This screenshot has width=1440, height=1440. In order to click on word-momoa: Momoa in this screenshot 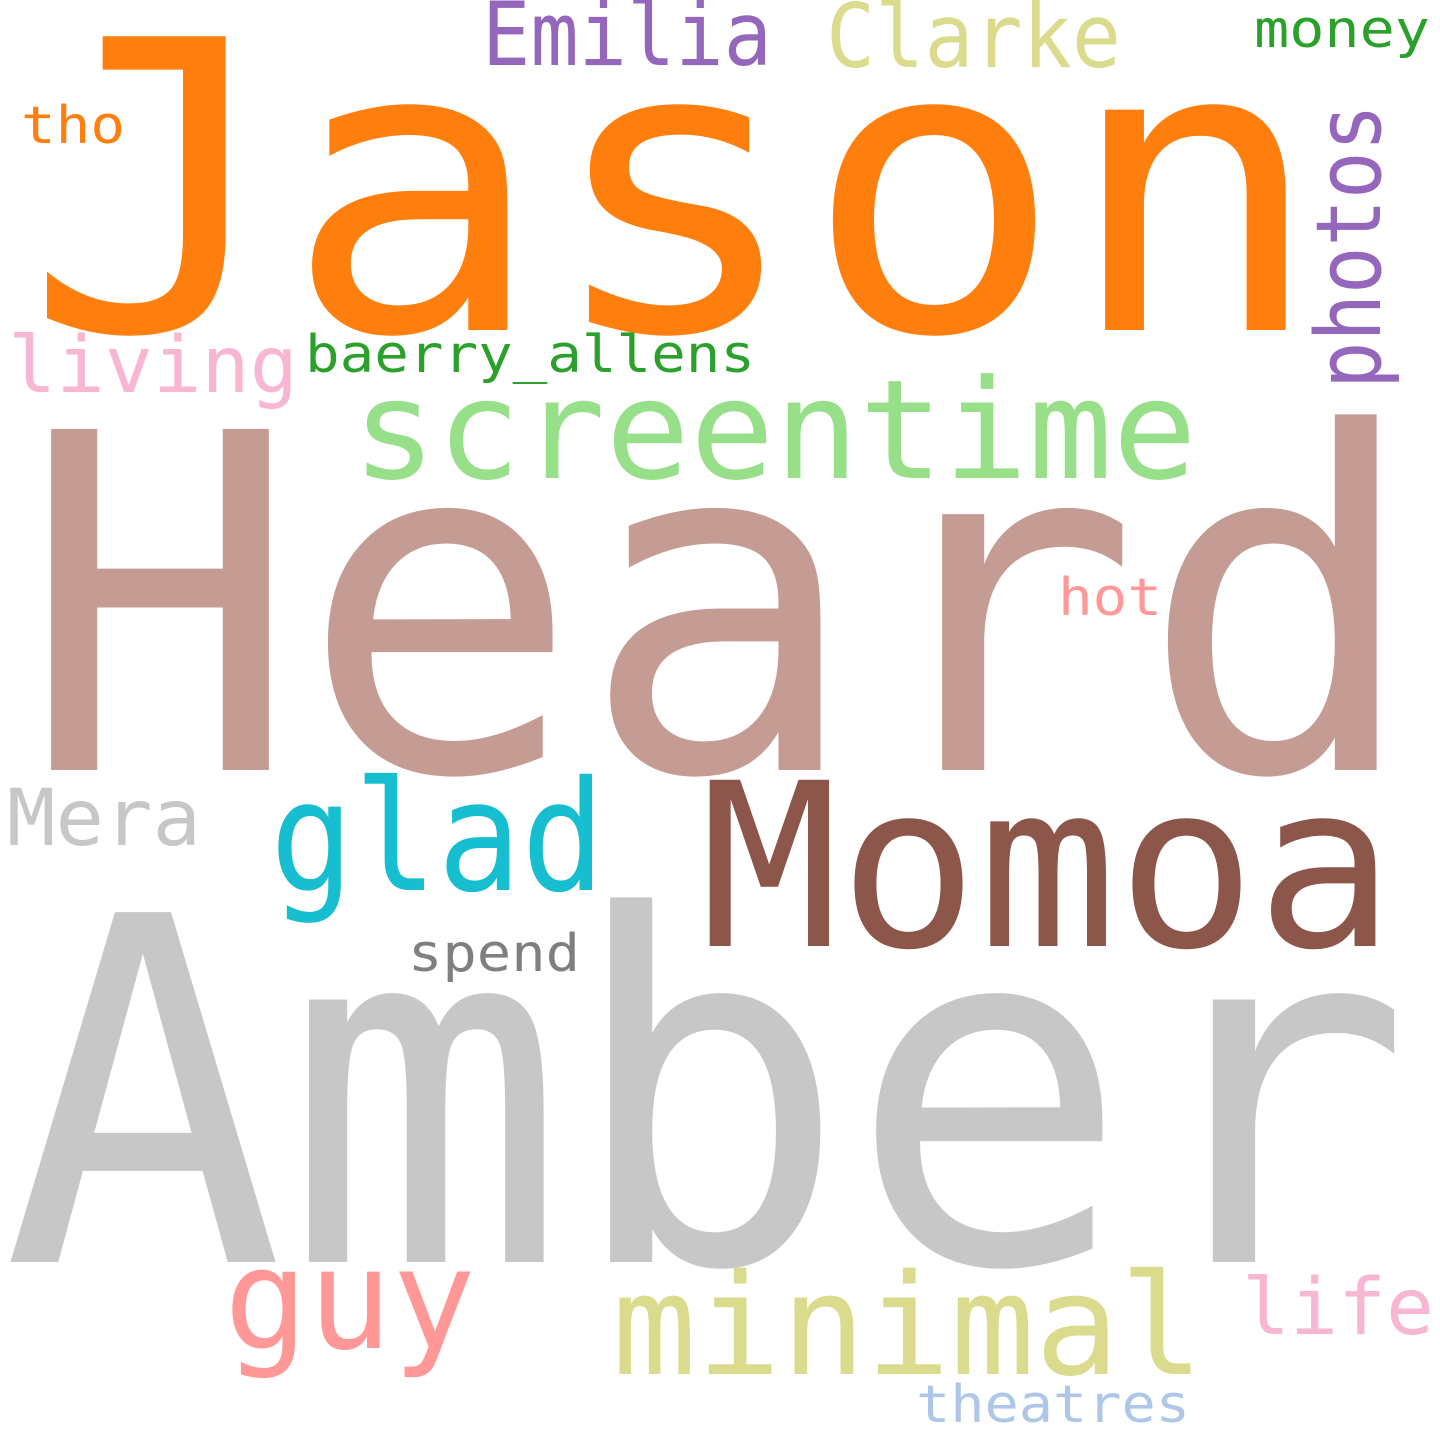, I will do `click(1047, 867)`.